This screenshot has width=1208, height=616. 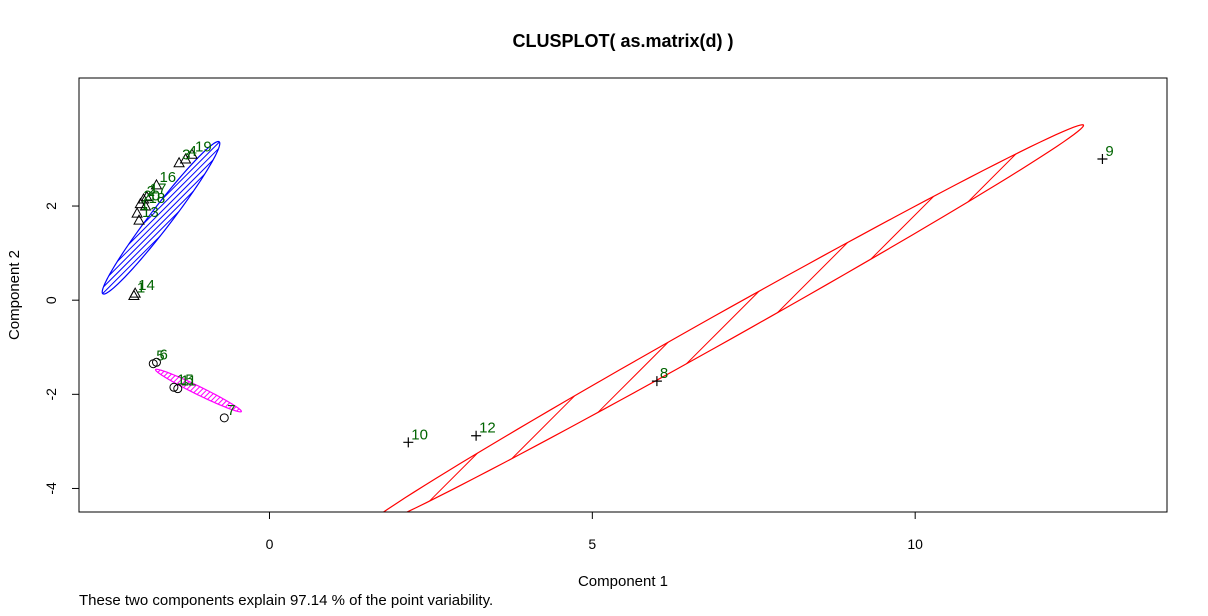 I want to click on data-label: 14, so click(x=146, y=285).